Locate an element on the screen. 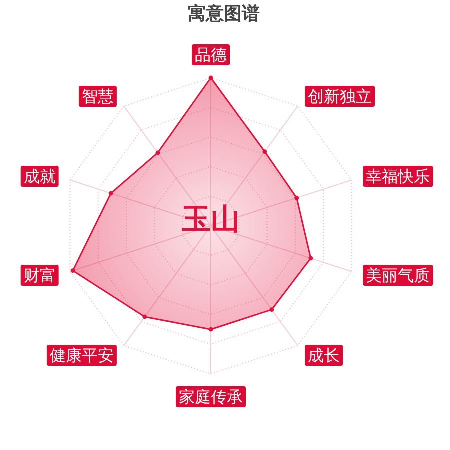  spoke-label: 智慧 is located at coordinates (98, 96).